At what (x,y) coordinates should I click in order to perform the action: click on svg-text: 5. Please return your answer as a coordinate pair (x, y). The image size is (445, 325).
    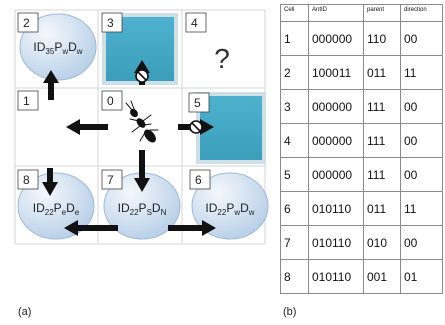
    Looking at the image, I should click on (197, 103).